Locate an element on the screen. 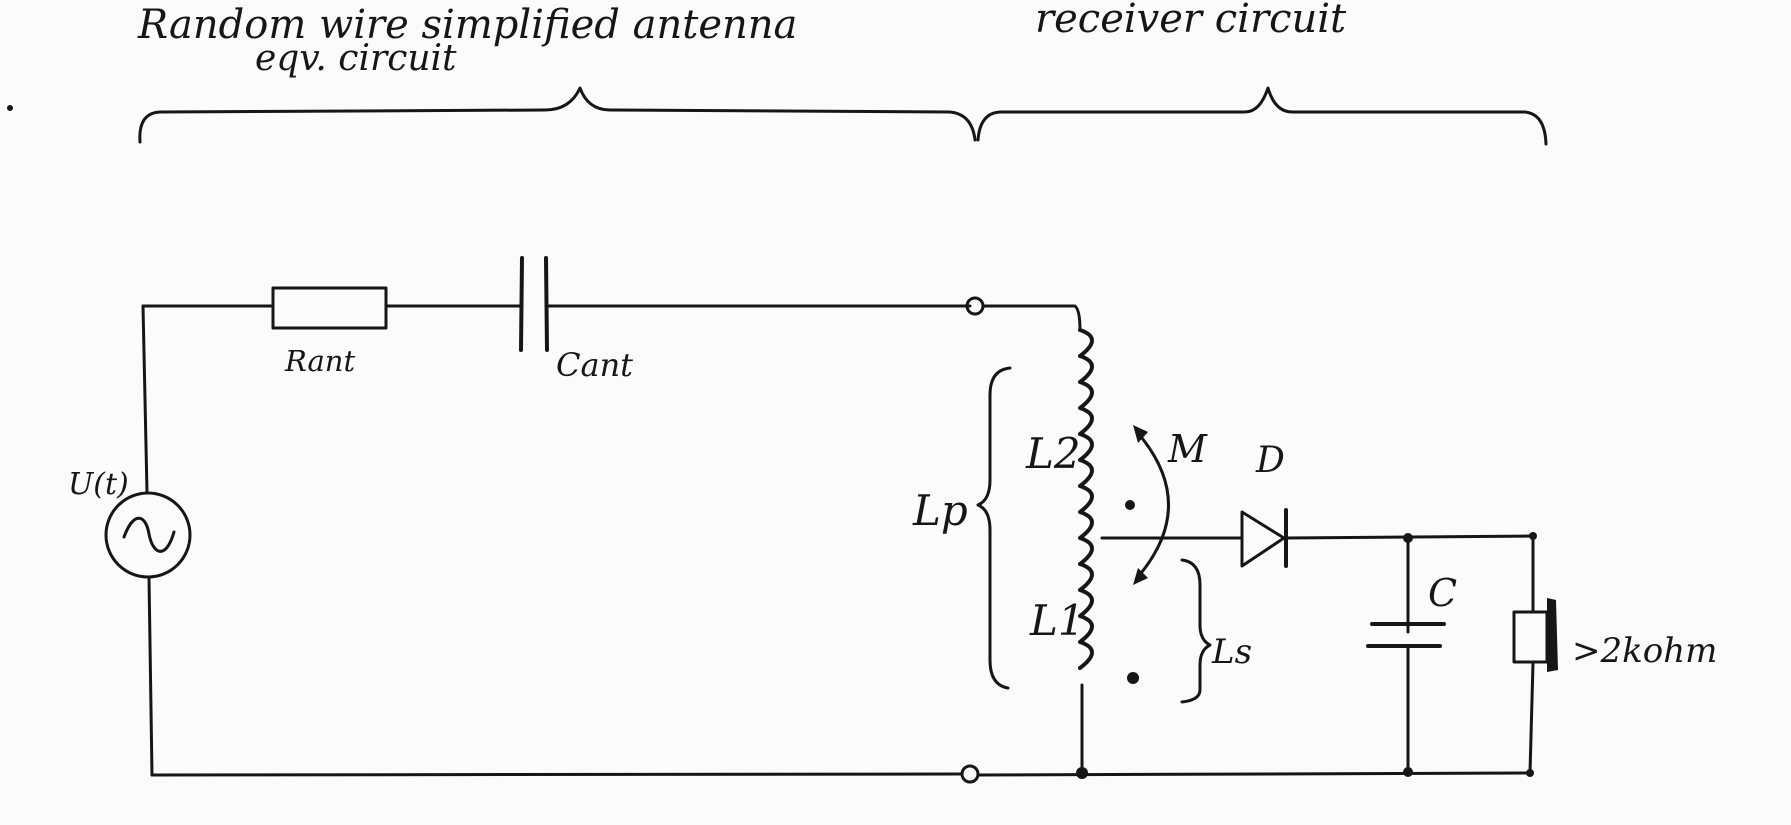  polarity-dot-lower is located at coordinates (1133, 678).